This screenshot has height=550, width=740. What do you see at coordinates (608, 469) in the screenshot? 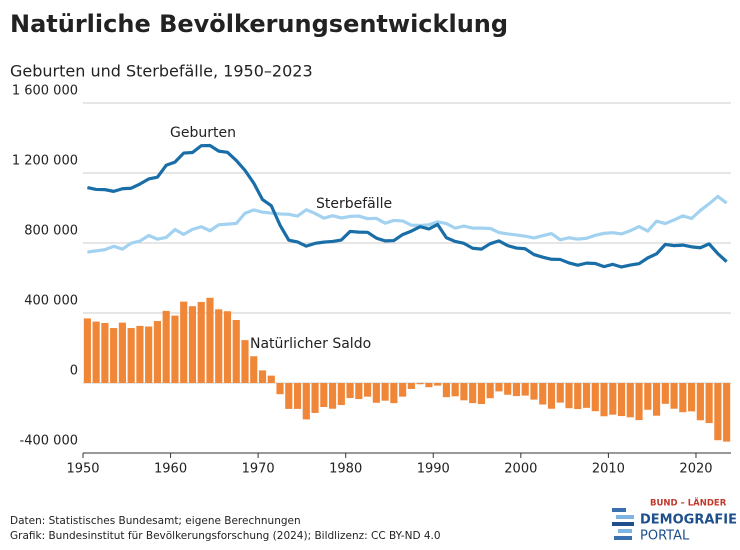
I see `x-tick-label: 2010` at bounding box center [608, 469].